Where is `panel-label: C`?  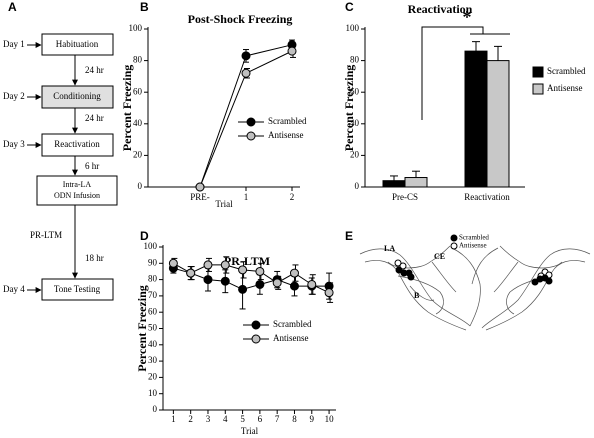 panel-label: C is located at coordinates (349, 7).